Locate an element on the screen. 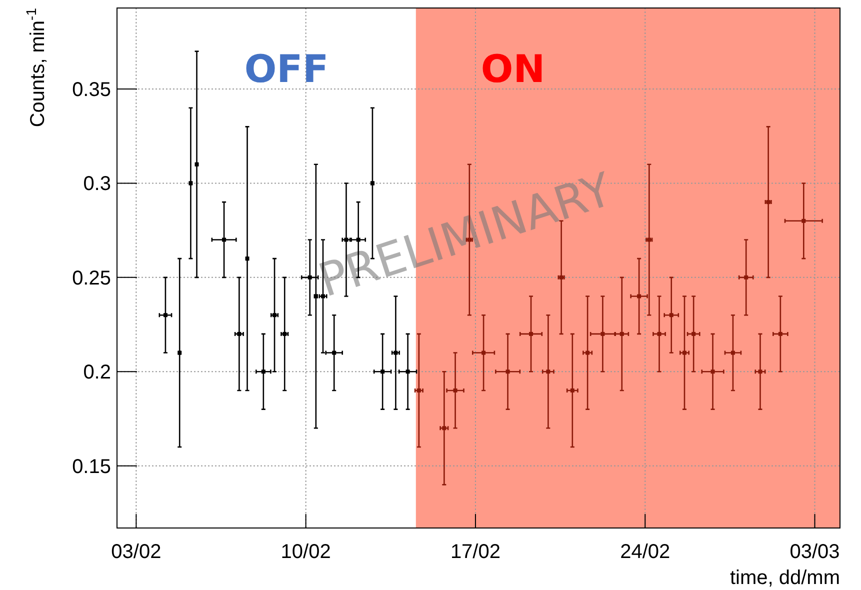  x-tick-label: 24/02 is located at coordinates (645, 552).